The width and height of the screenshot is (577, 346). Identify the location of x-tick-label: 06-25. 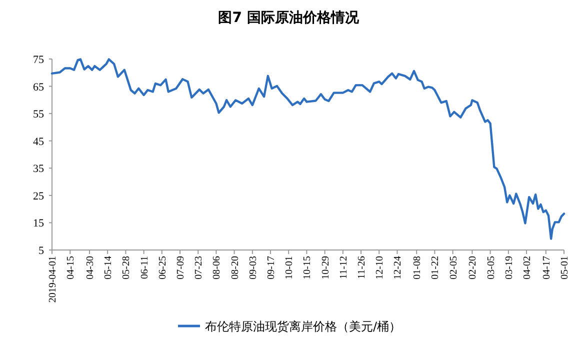
(162, 268).